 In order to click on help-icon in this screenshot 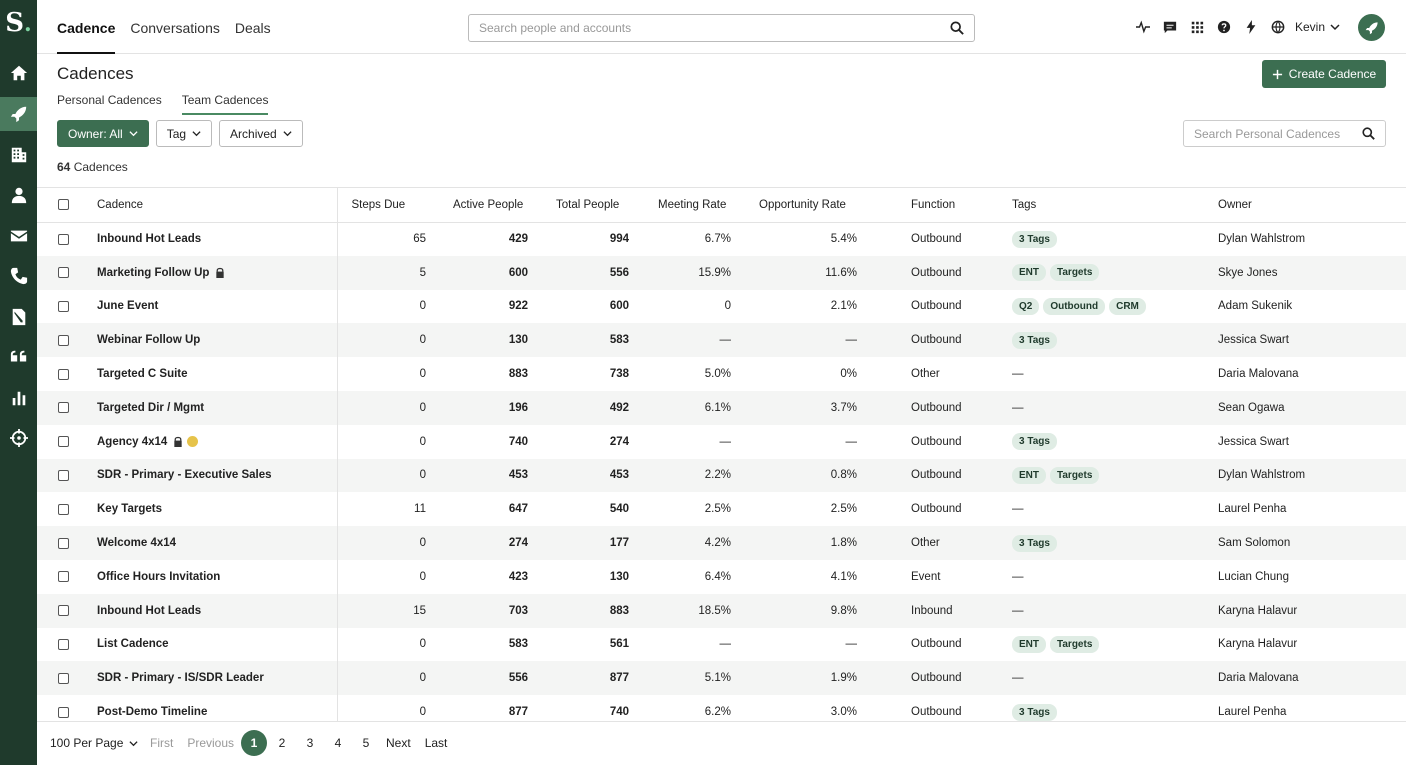, I will do `click(1223, 27)`.